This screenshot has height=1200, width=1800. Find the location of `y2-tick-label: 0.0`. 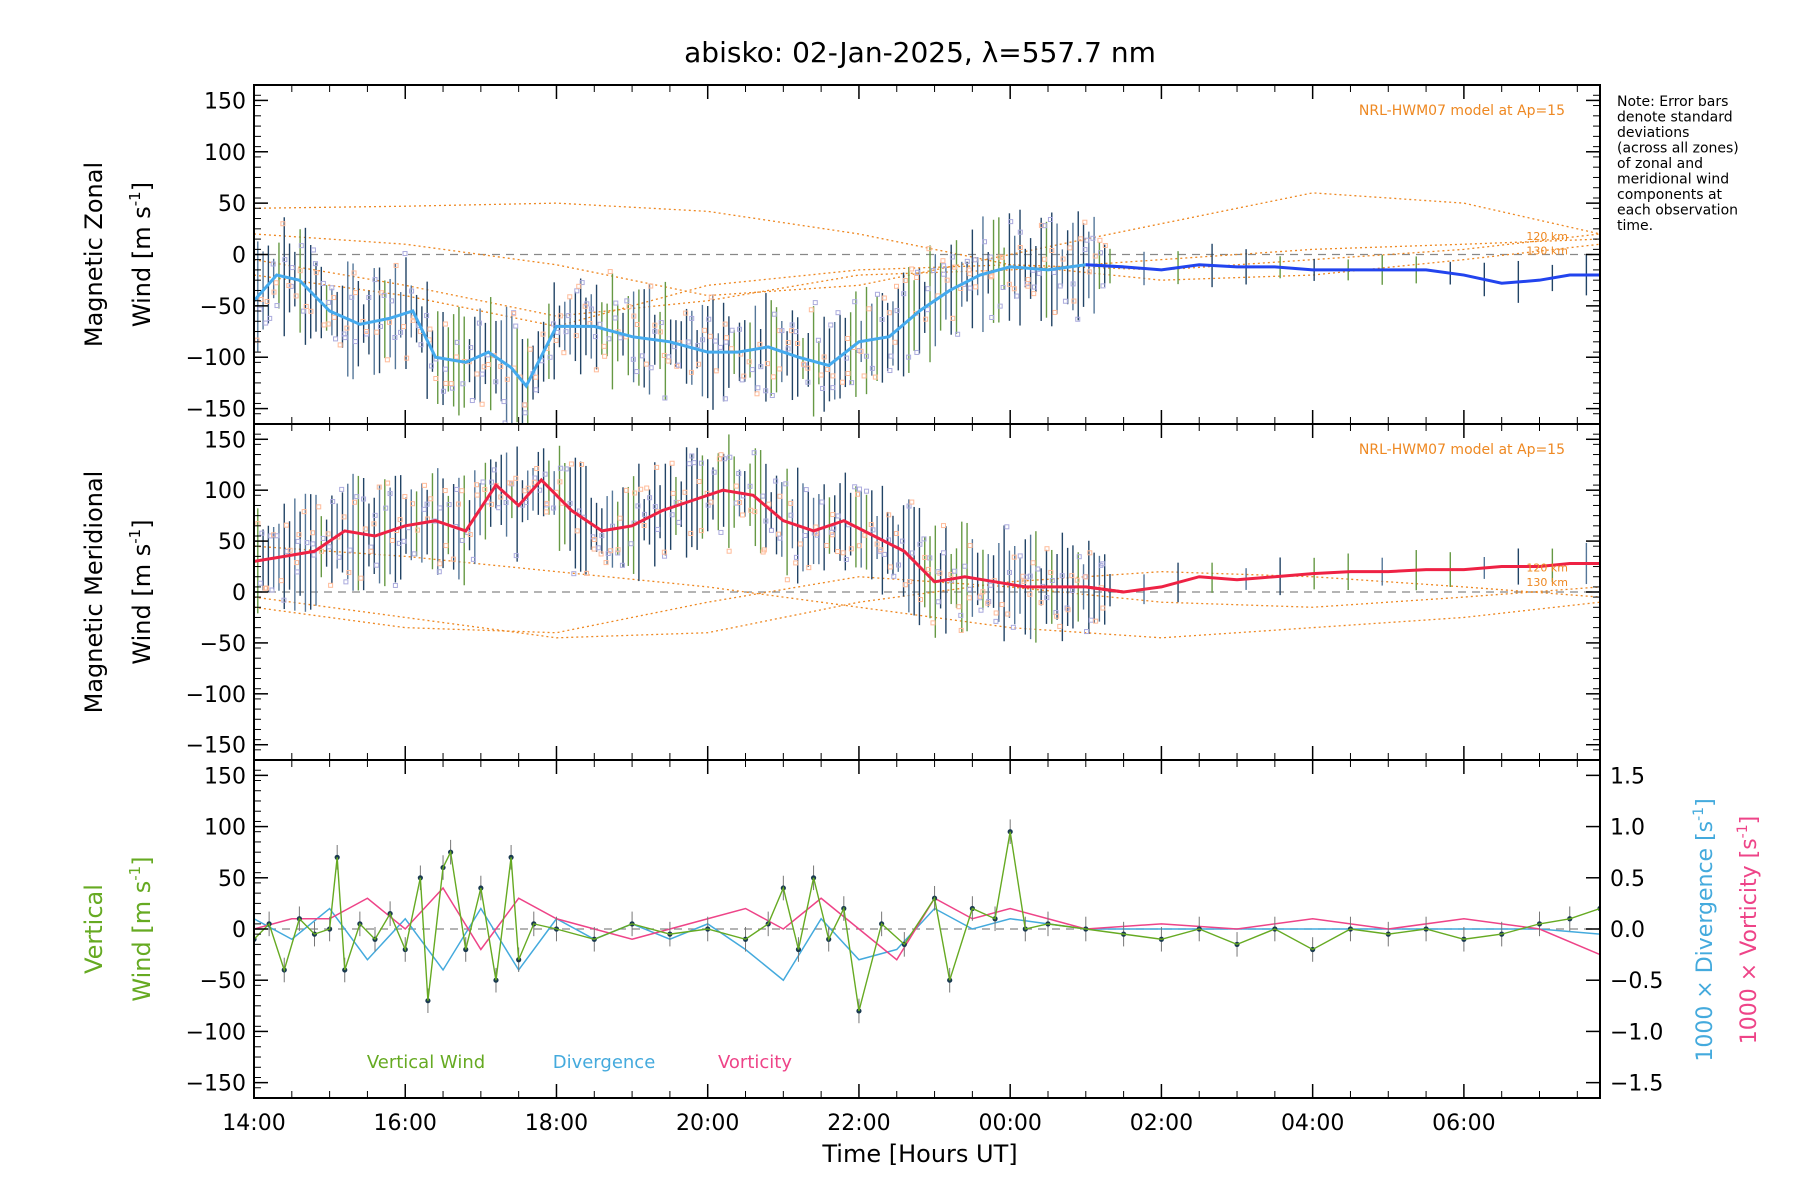

y2-tick-label: 0.0 is located at coordinates (1627, 930).